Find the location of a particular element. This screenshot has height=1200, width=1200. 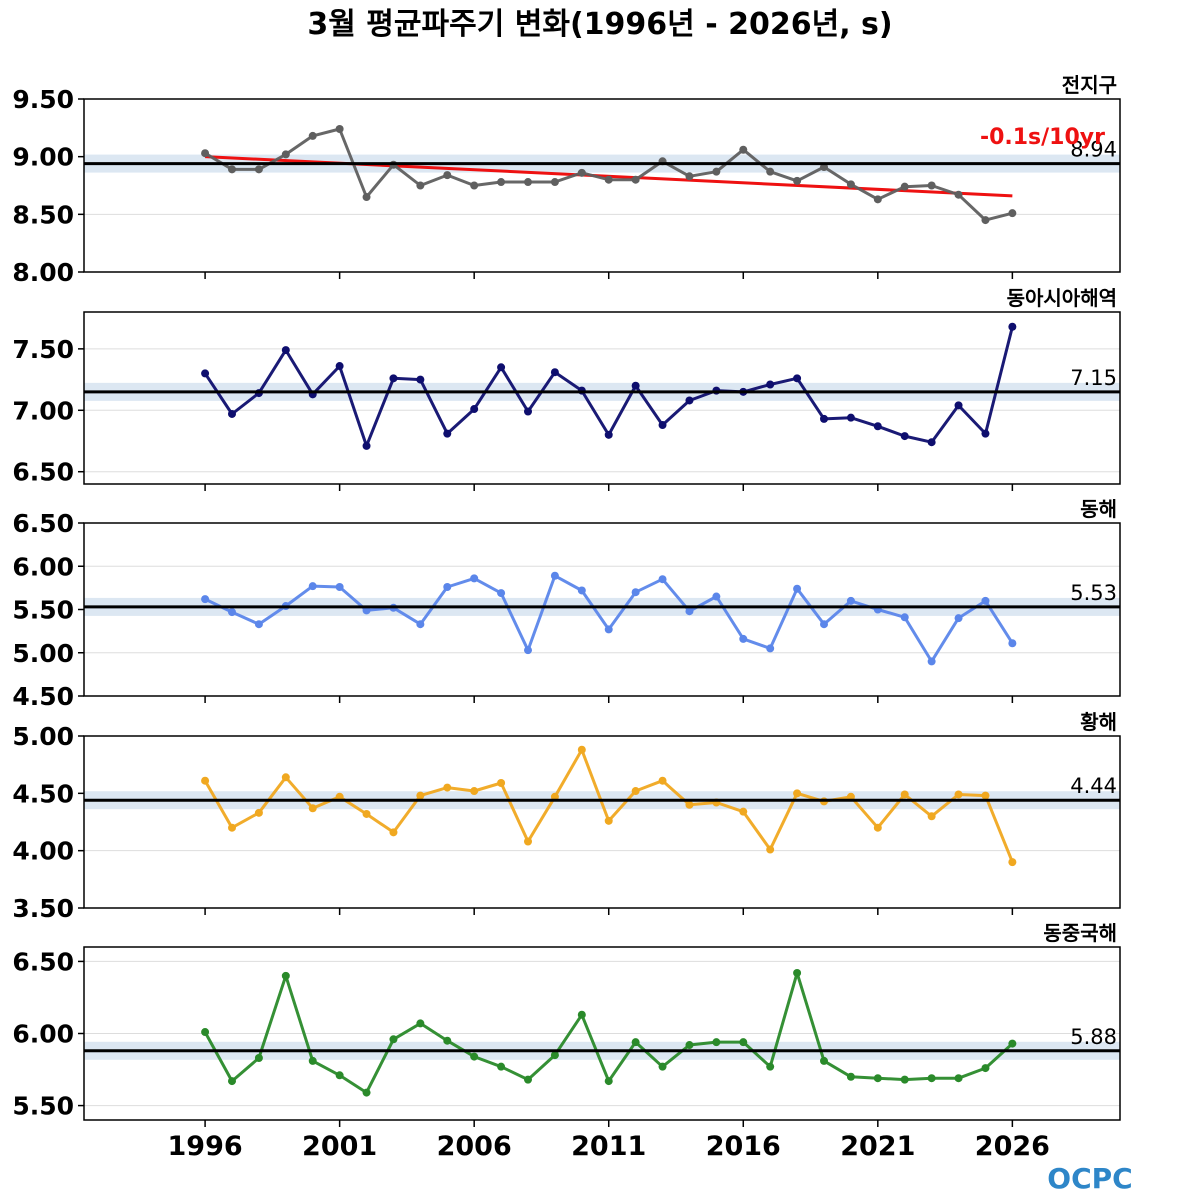

x-axis-ticks: 1996 2001 2006 2011 2016 2021 2026 is located at coordinates (609, 1146).